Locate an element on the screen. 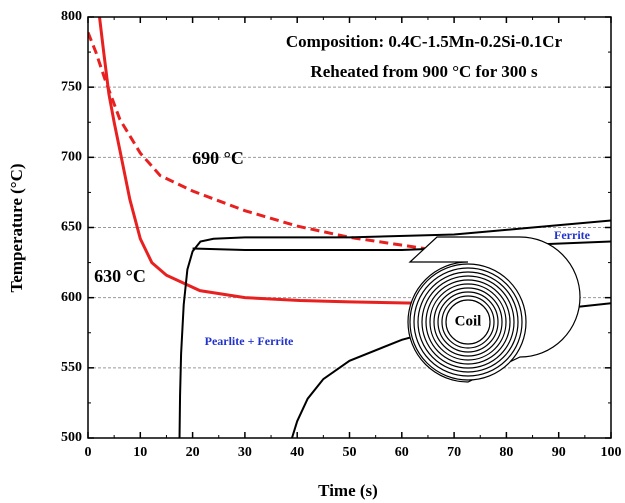 The height and width of the screenshot is (503, 625). annotation: Coil is located at coordinates (468, 321).